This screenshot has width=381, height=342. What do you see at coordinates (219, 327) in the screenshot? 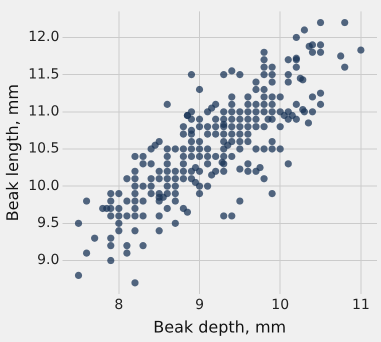
I see `x-axis-title: Beak depth, mm` at bounding box center [219, 327].